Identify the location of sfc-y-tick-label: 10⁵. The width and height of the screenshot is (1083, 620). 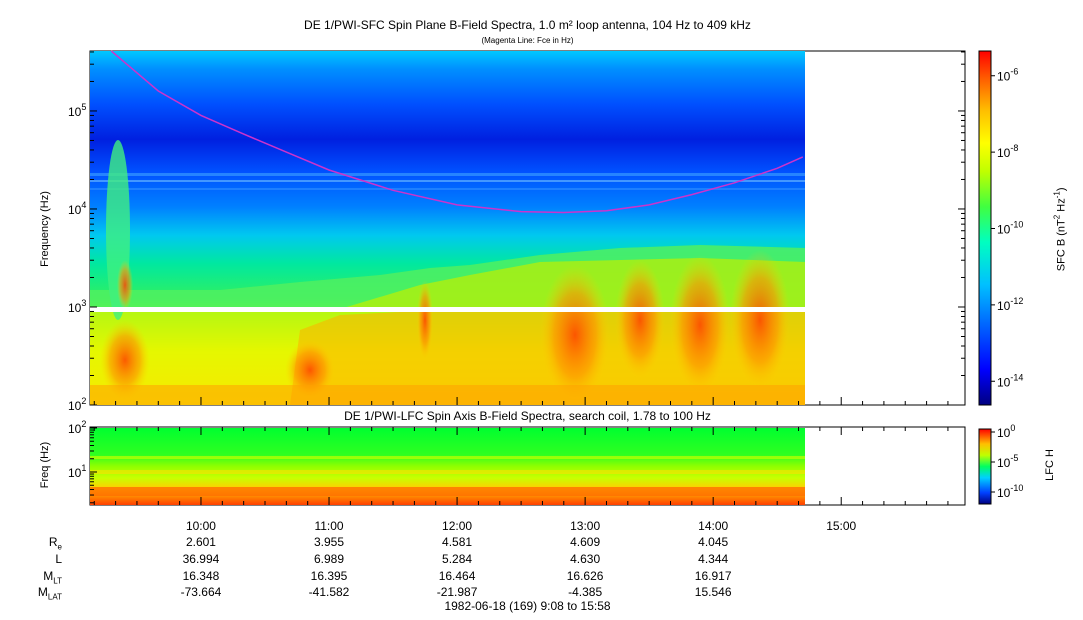
(77, 110).